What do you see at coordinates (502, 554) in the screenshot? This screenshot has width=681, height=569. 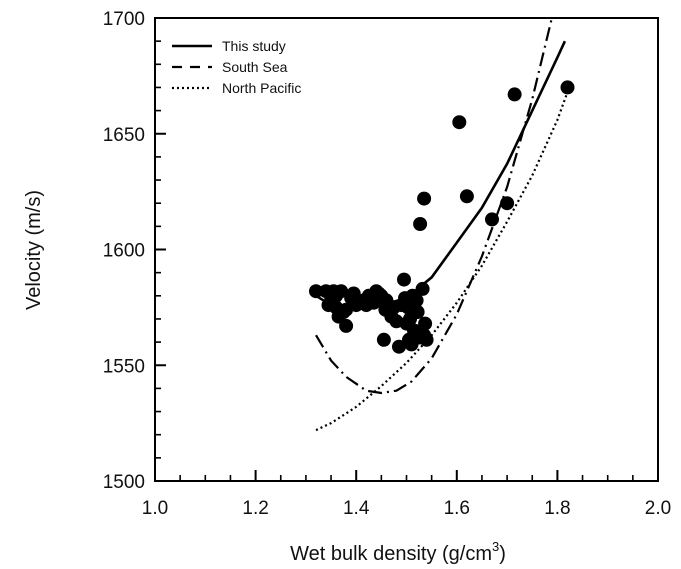 I see `x-axis-title-suffix: )` at bounding box center [502, 554].